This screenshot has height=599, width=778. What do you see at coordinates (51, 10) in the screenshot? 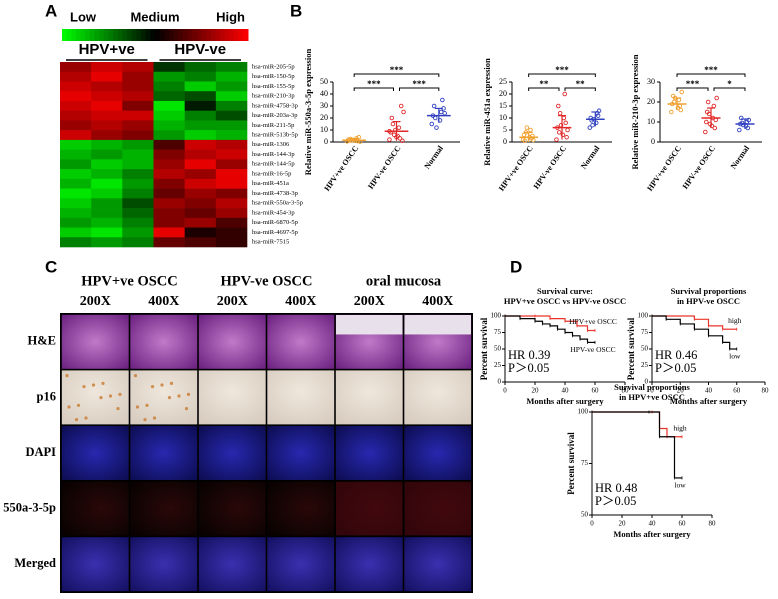
I see `panel-label: A` at bounding box center [51, 10].